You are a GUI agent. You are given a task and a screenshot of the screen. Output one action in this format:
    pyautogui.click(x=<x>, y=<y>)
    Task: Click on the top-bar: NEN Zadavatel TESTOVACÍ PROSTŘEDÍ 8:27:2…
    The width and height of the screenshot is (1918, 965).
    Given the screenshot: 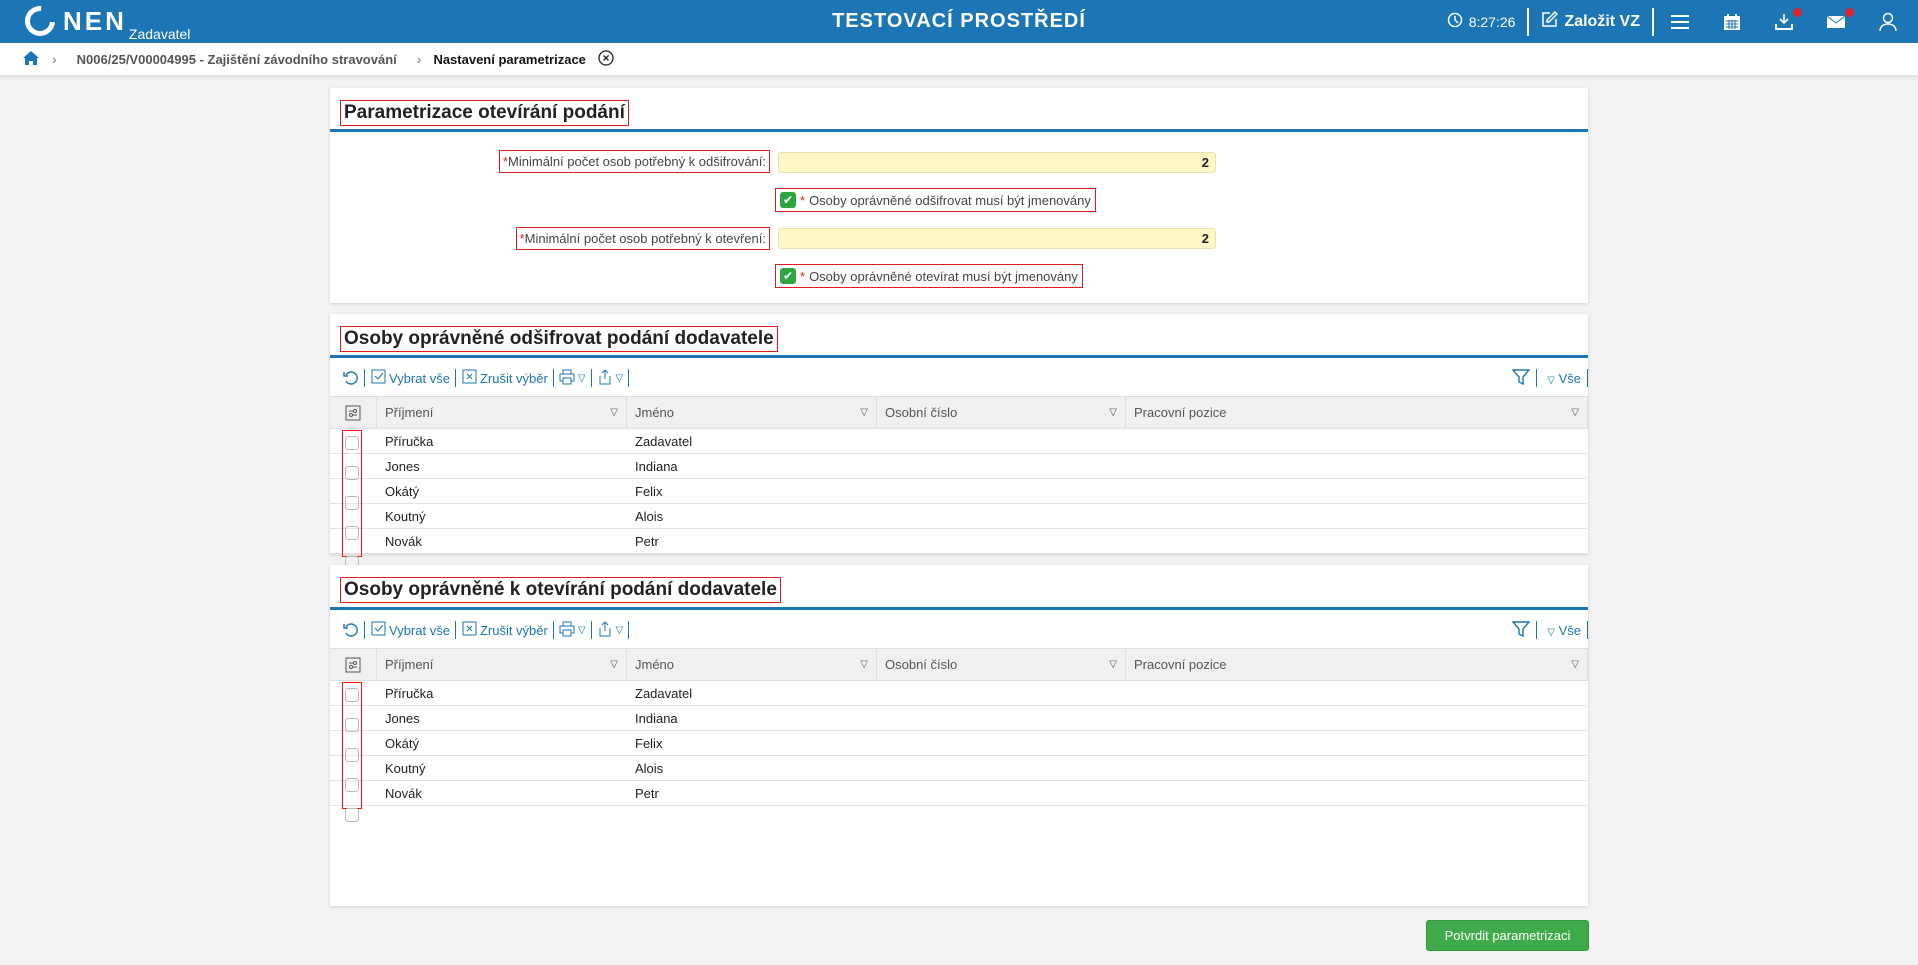 What is the action you would take?
    pyautogui.click(x=959, y=21)
    